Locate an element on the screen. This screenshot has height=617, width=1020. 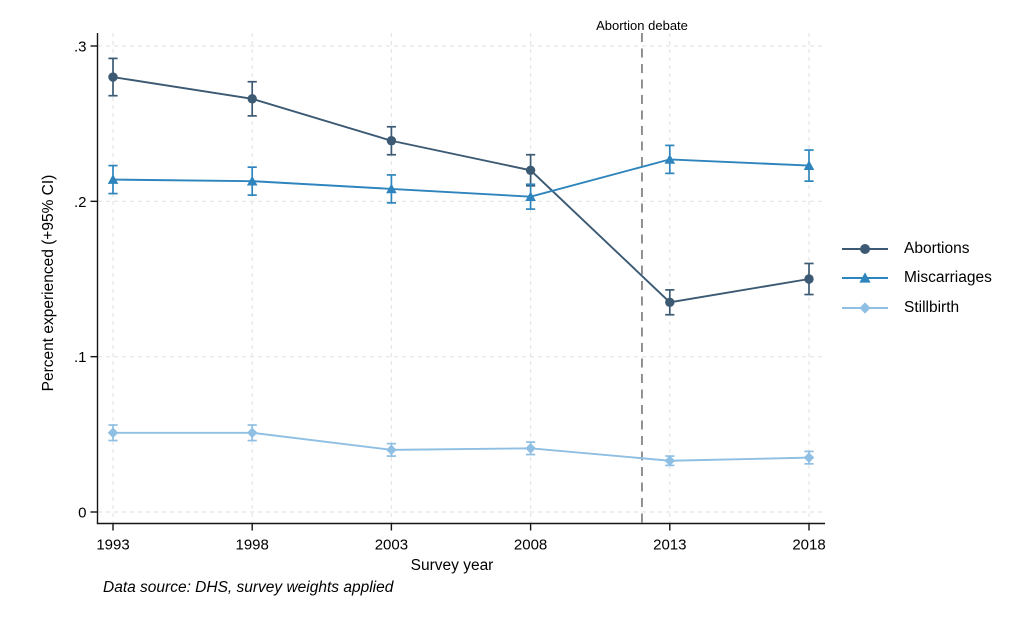
series-stillbirth is located at coordinates (461, 445).